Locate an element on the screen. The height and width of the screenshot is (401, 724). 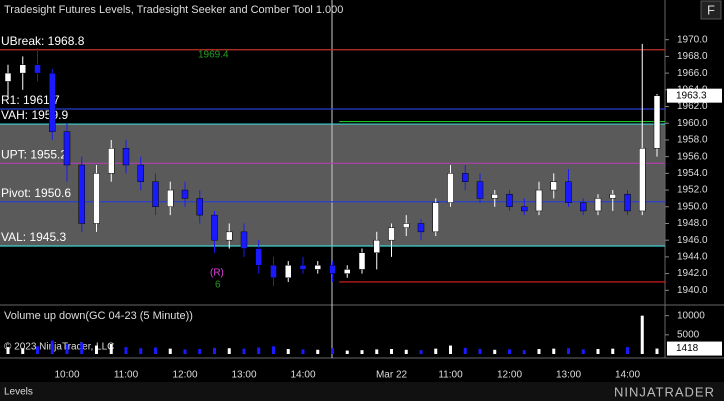
y-tick-label: 1948.0 is located at coordinates (692, 223).